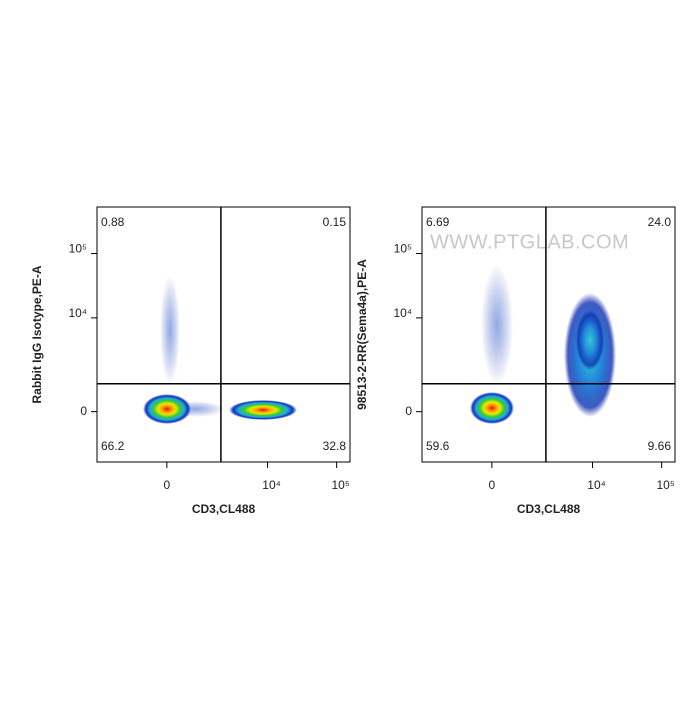 This screenshot has width=700, height=705. What do you see at coordinates (37, 334) in the screenshot?
I see `y-axis-label: Rabbit IgG Isotype,PE-A` at bounding box center [37, 334].